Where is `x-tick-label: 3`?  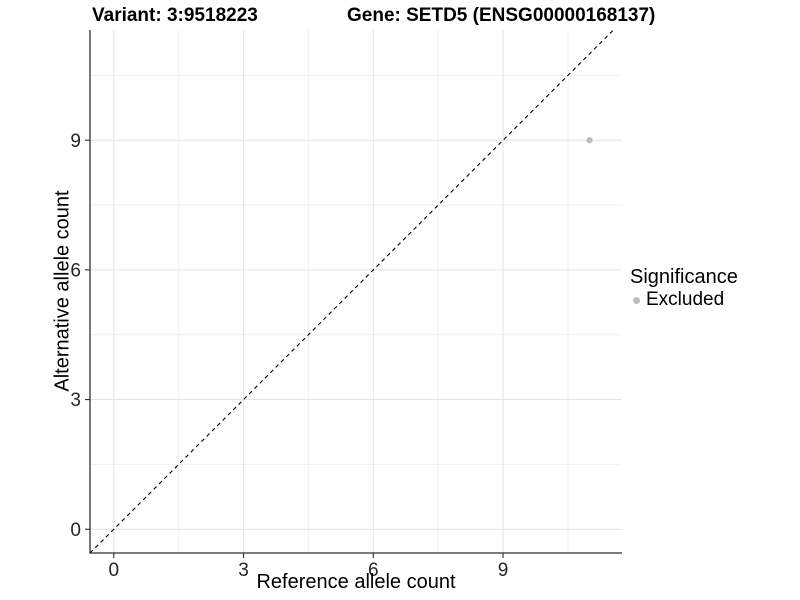 x-tick-label: 3 is located at coordinates (243, 570).